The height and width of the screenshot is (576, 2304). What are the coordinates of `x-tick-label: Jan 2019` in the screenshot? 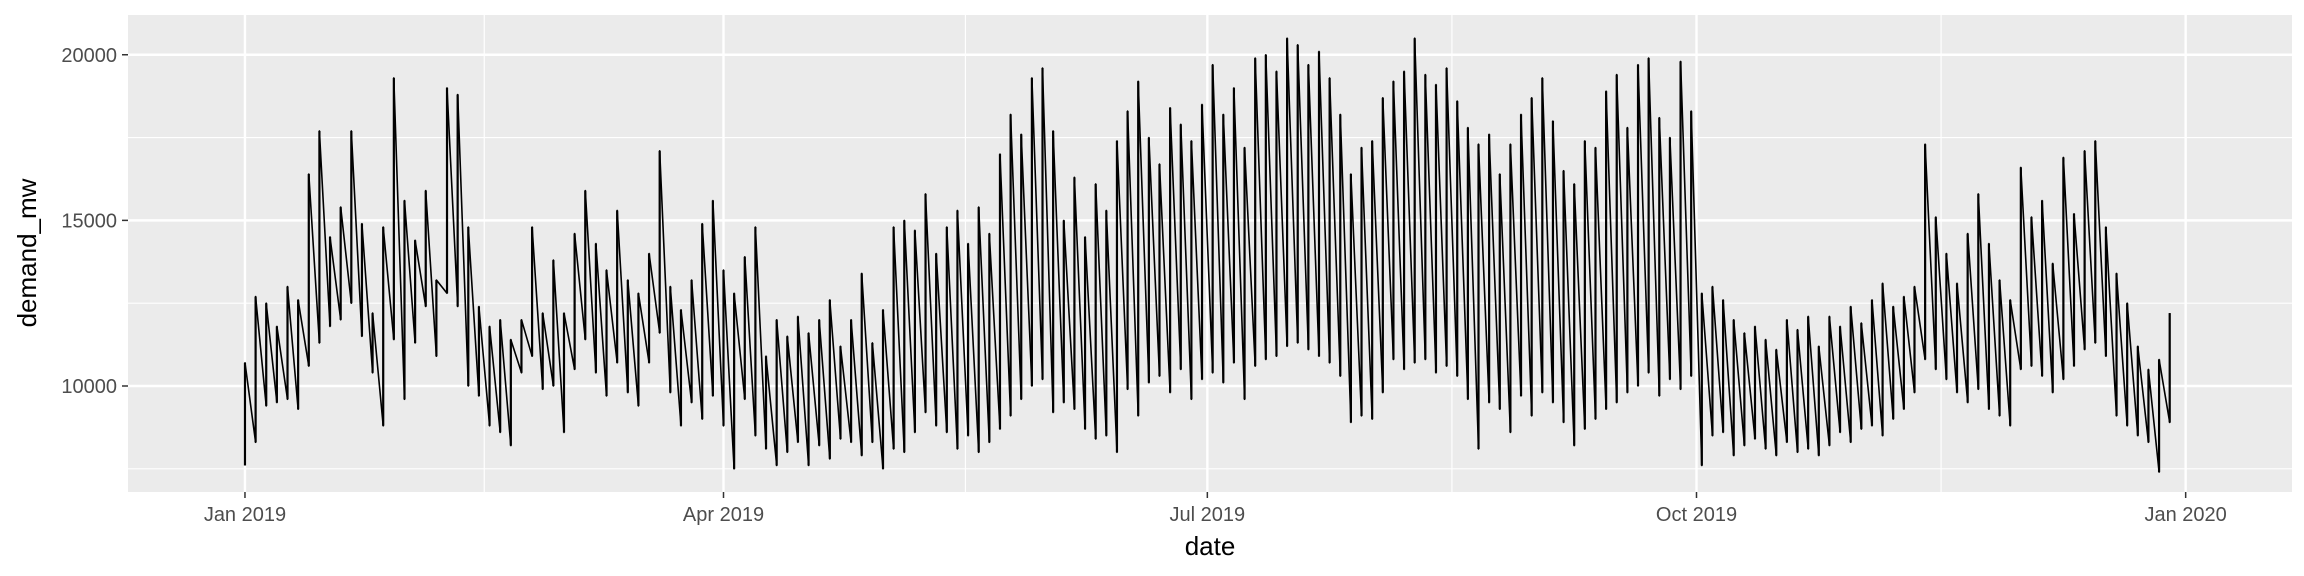 It's located at (245, 515).